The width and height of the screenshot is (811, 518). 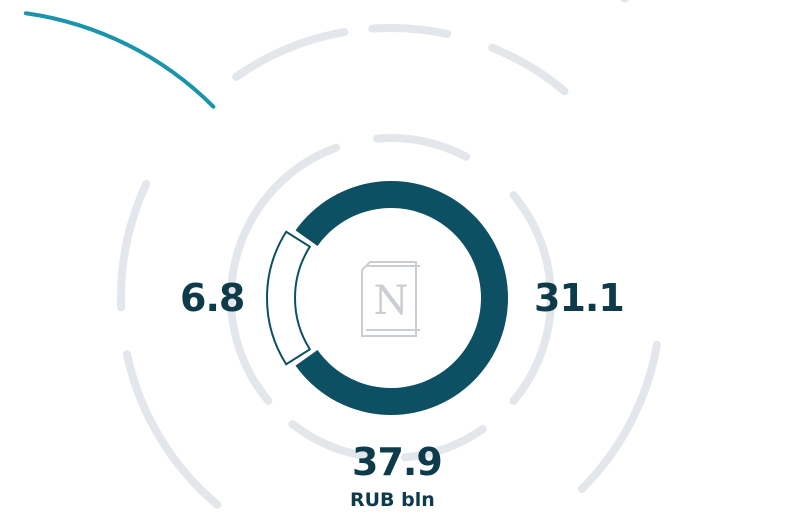 I want to click on donut-segment-minor, so click(x=288, y=298).